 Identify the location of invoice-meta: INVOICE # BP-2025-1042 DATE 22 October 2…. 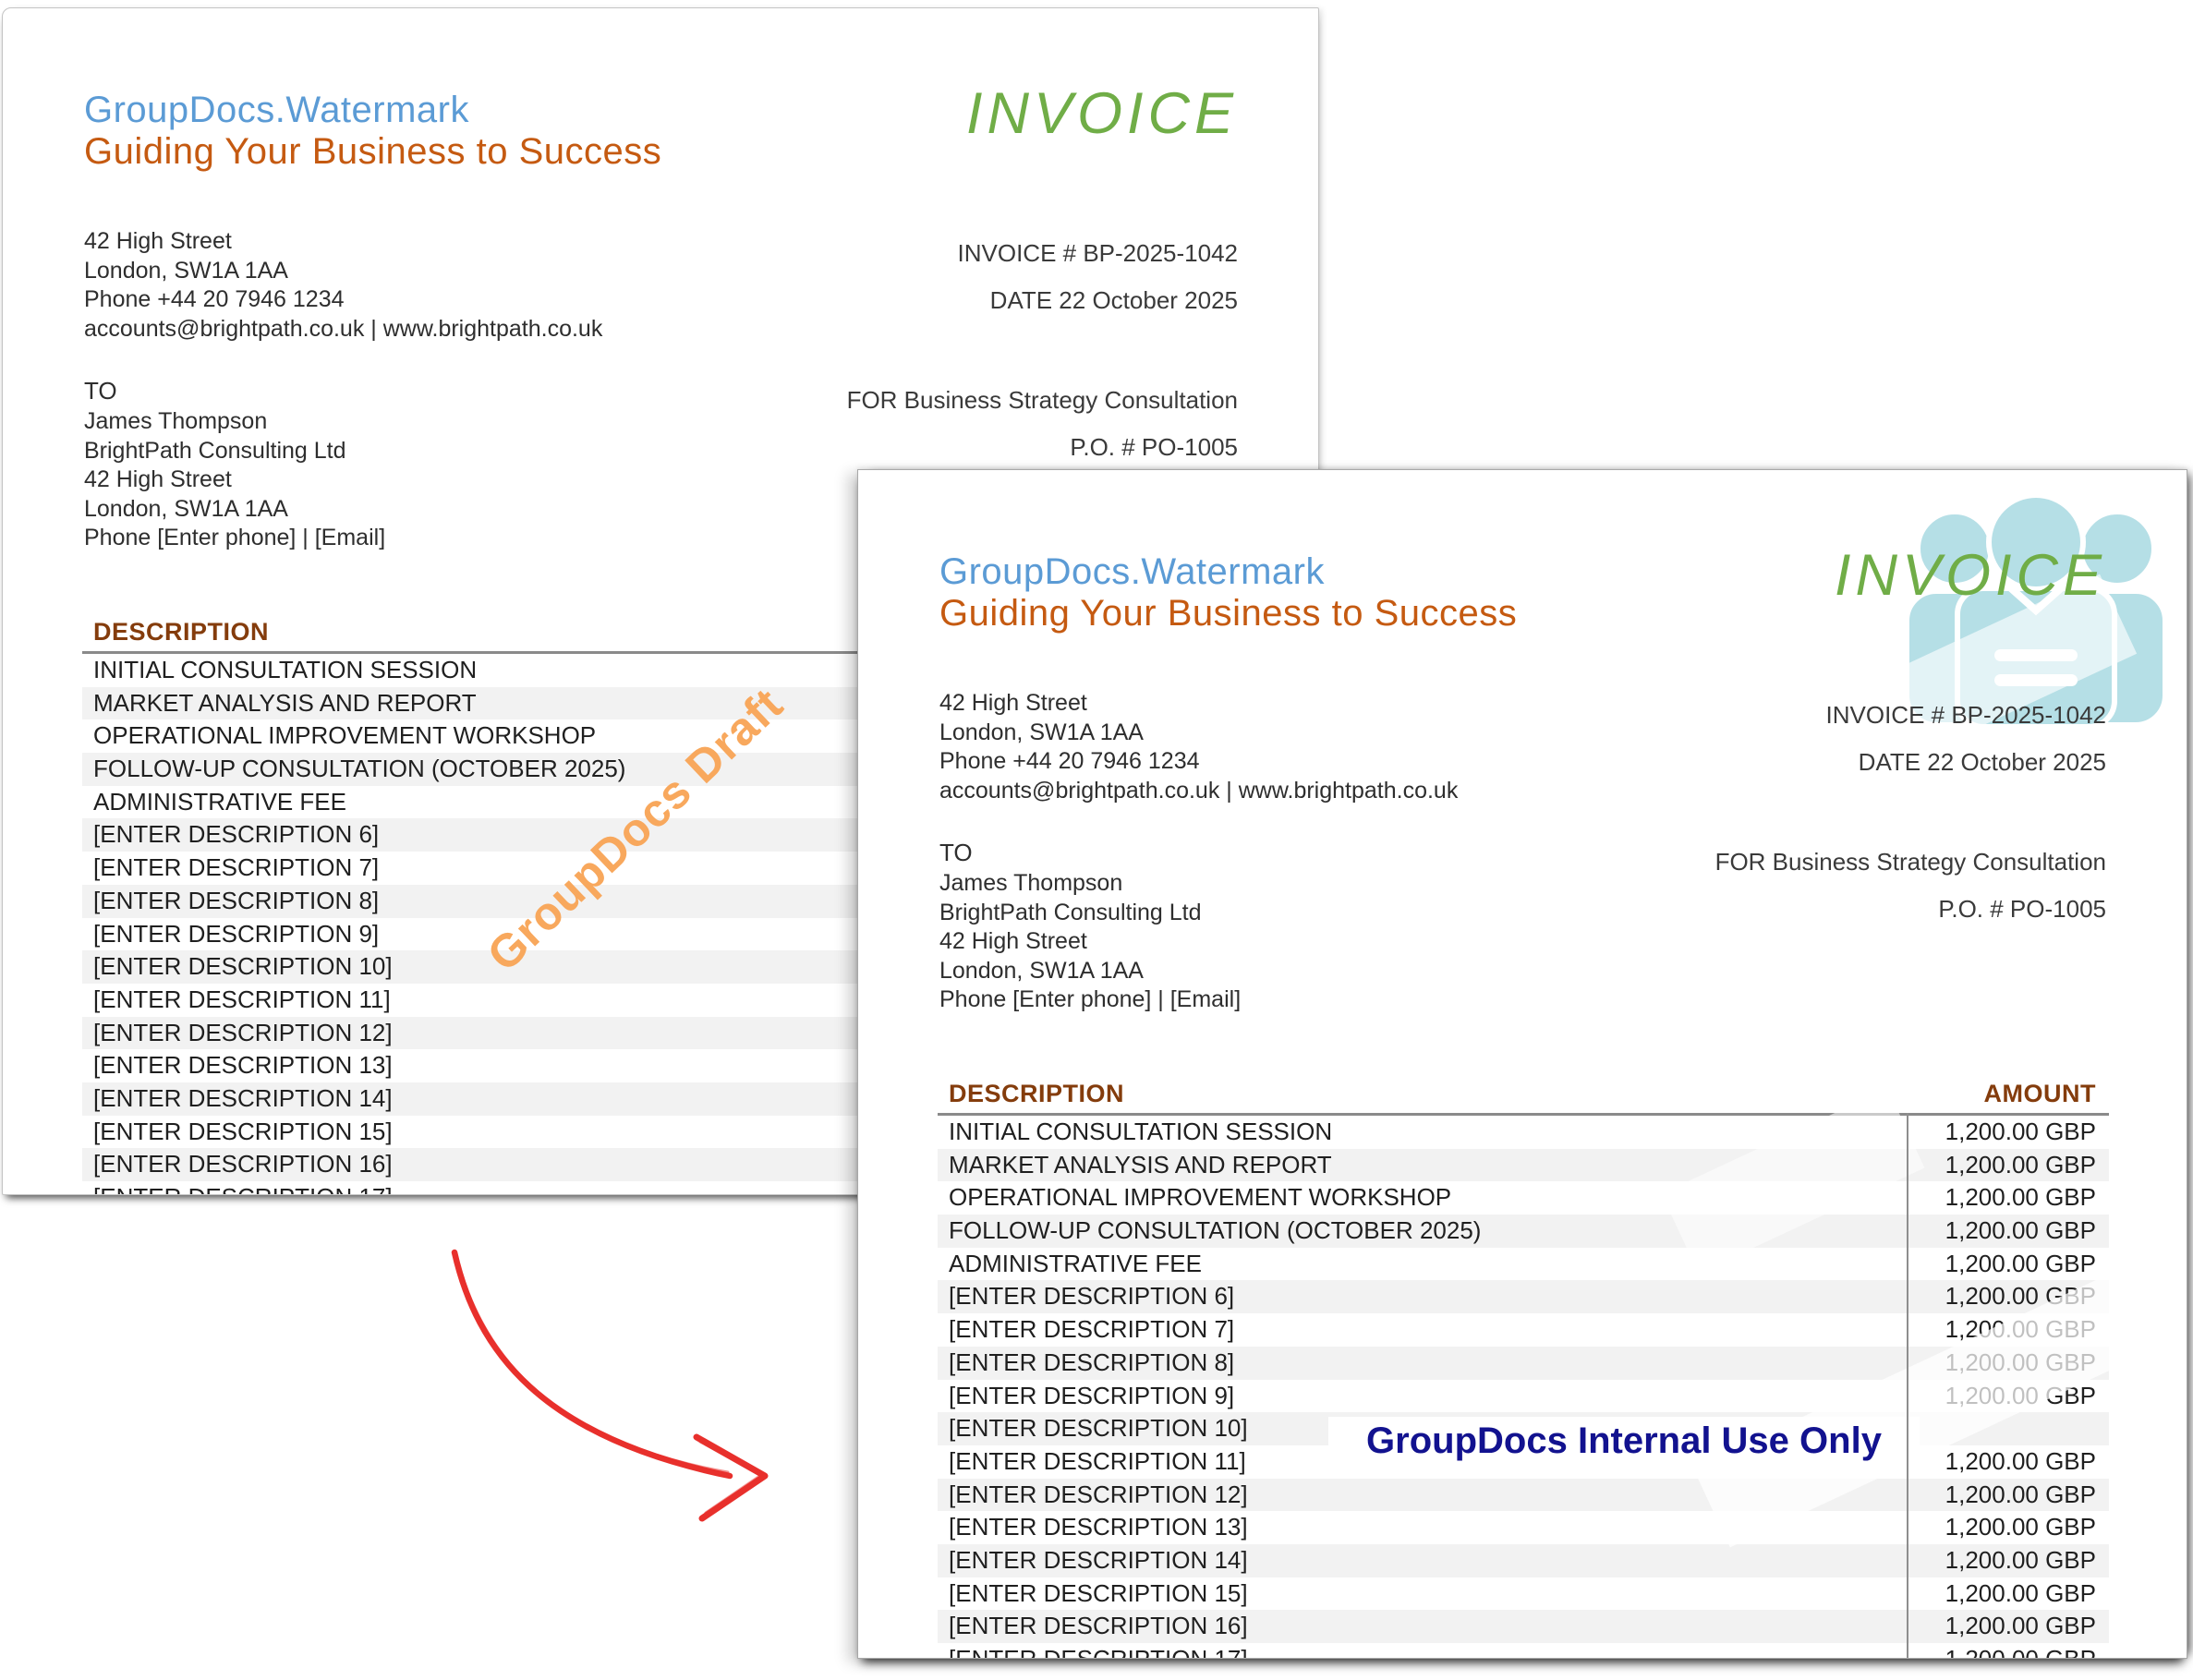
(1967, 738).